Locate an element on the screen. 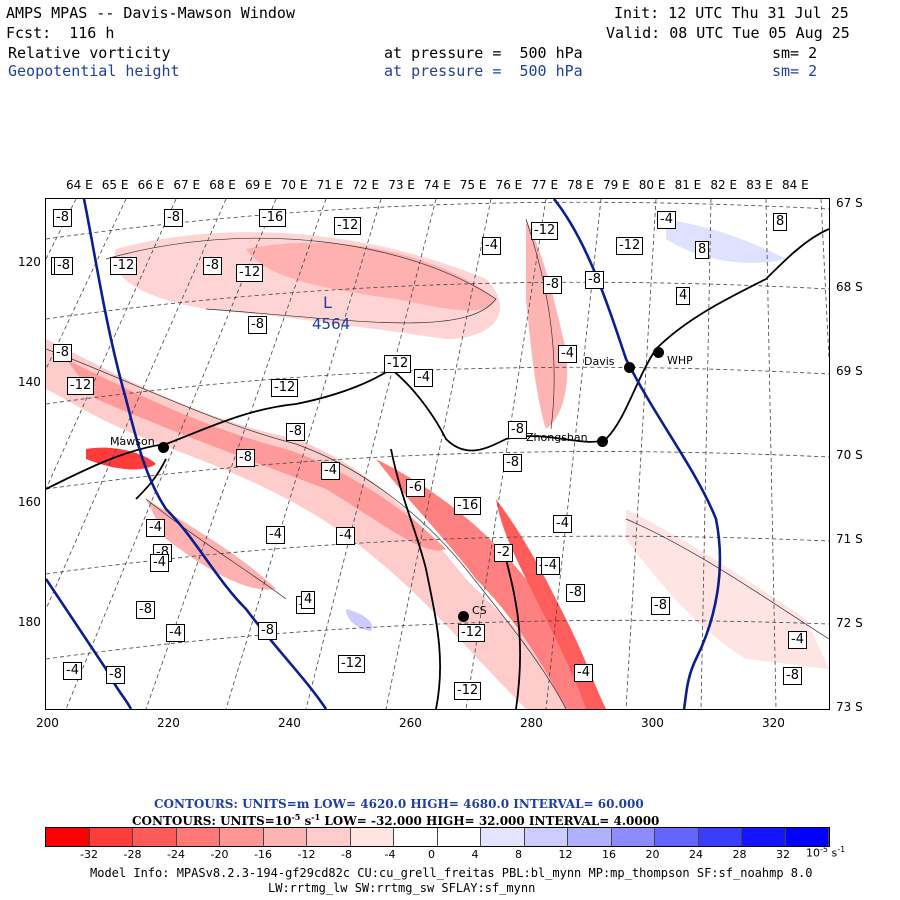 The height and width of the screenshot is (900, 900). colorbar-label: 8 is located at coordinates (518, 854).